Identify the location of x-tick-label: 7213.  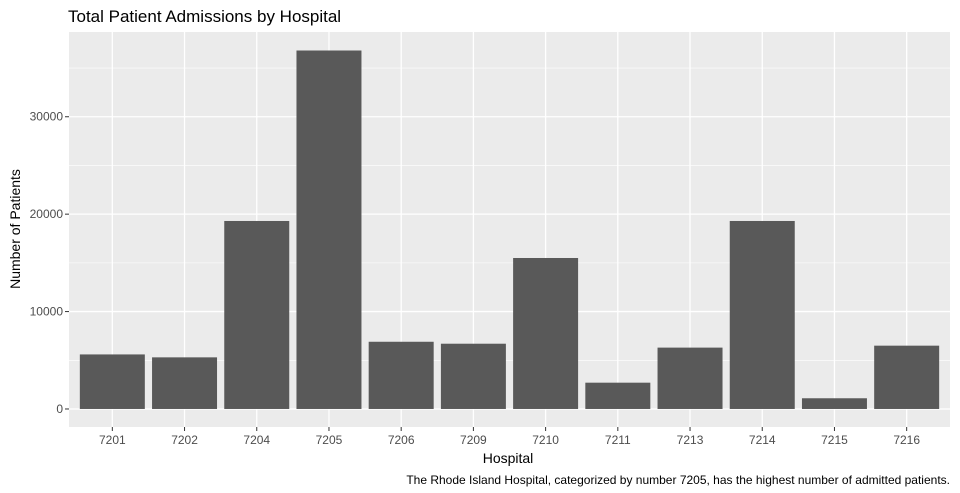
(690, 440).